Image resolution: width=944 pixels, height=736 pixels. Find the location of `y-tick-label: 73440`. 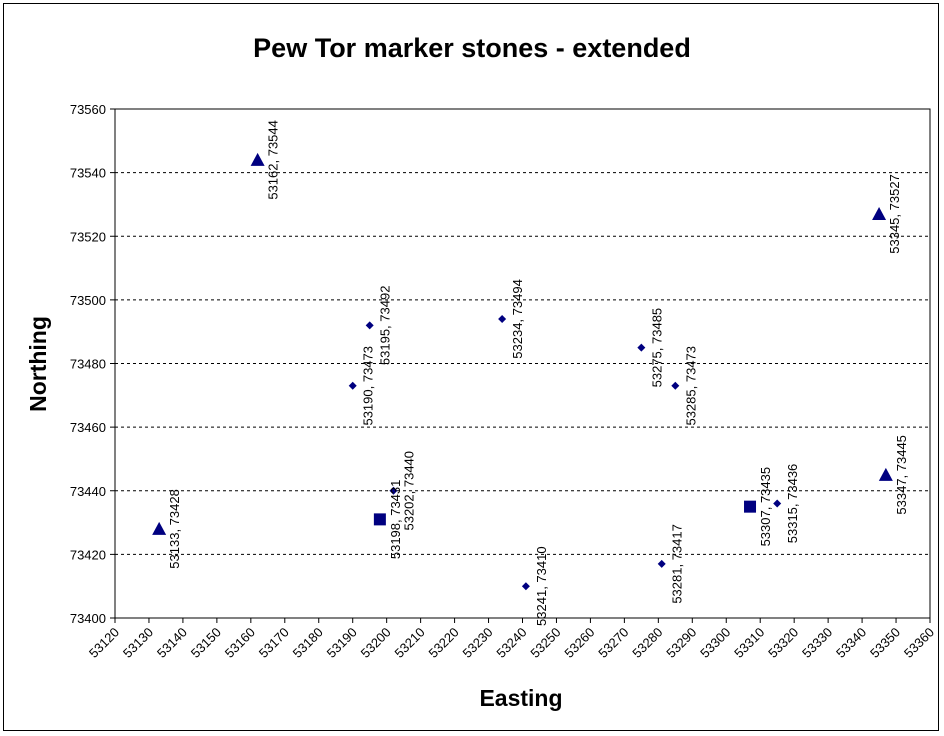

y-tick-label: 73440 is located at coordinates (88, 491).